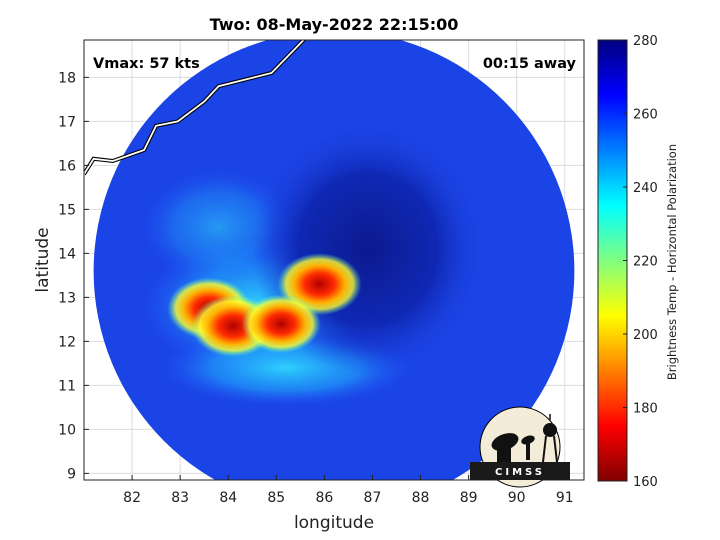 This screenshot has height=540, width=720. Describe the element at coordinates (276, 498) in the screenshot. I see `x-tick-label: 85` at that location.